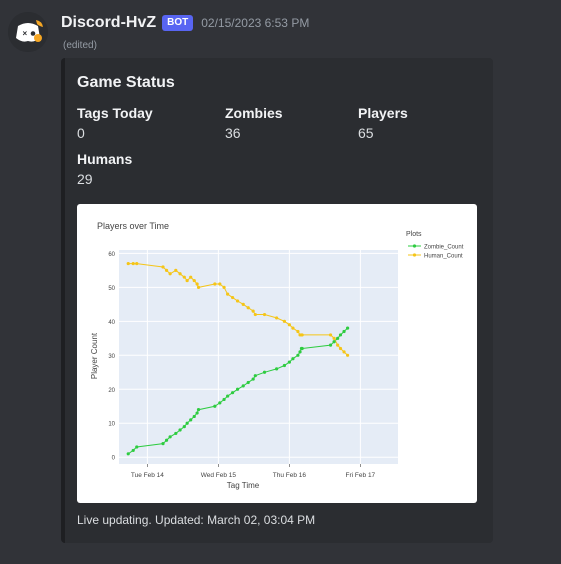 Image resolution: width=561 pixels, height=564 pixels. What do you see at coordinates (147, 475) in the screenshot?
I see `x-tick-label: Tue Feb 14` at bounding box center [147, 475].